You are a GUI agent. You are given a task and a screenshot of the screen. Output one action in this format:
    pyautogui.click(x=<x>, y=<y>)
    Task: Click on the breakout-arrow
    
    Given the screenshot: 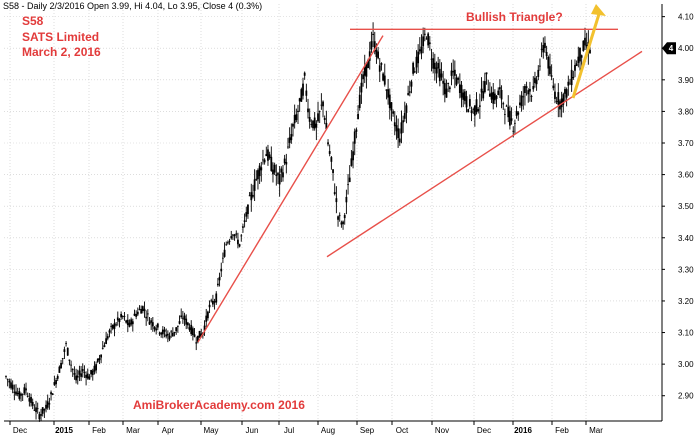 What is the action you would take?
    pyautogui.click(x=588, y=51)
    